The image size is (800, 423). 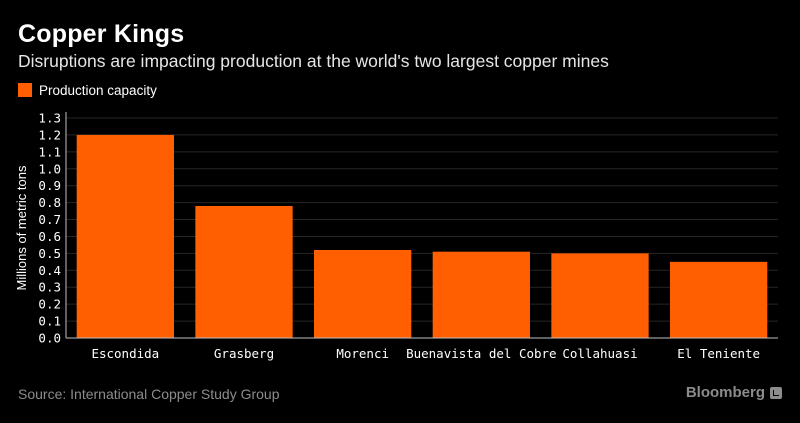 I want to click on x-tick-label: Escondida, so click(x=125, y=353).